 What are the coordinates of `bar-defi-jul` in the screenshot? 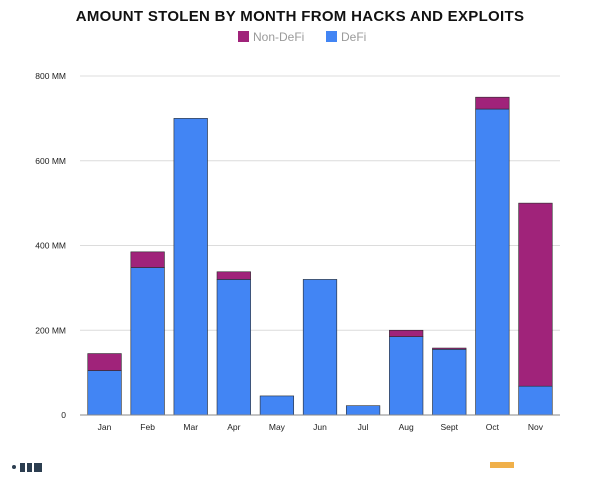 It's located at (363, 410).